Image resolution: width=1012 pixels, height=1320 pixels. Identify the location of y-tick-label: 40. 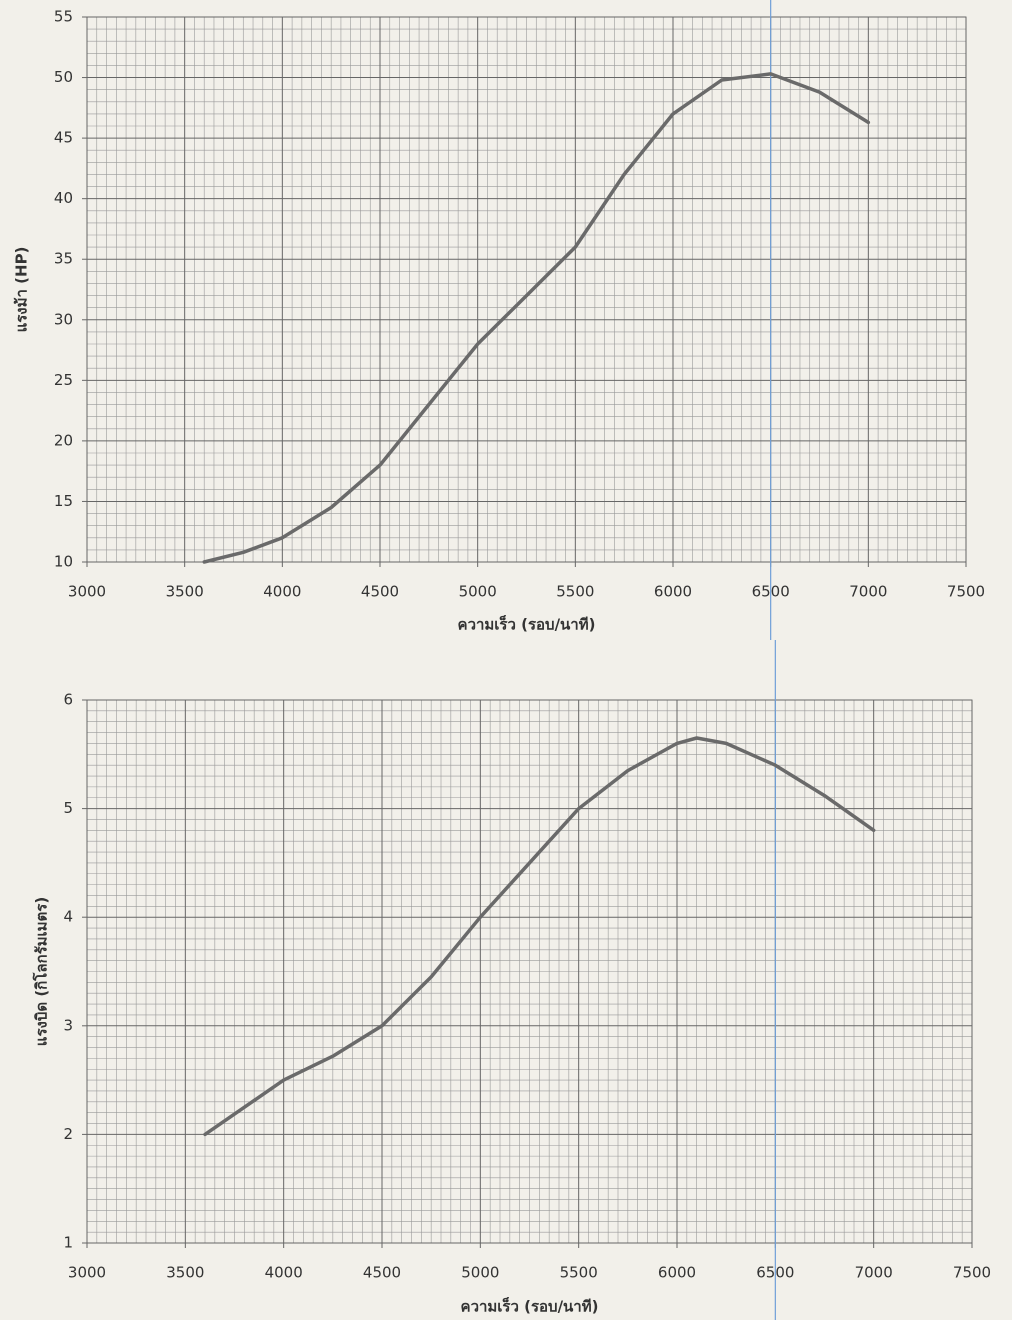
(63, 198).